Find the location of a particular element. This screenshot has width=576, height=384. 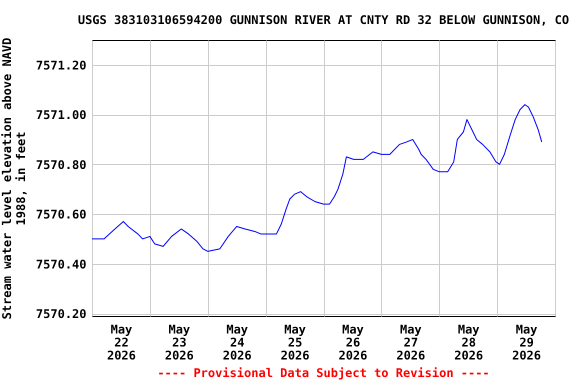

x-tick-label: May 27 2026 is located at coordinates (411, 342).